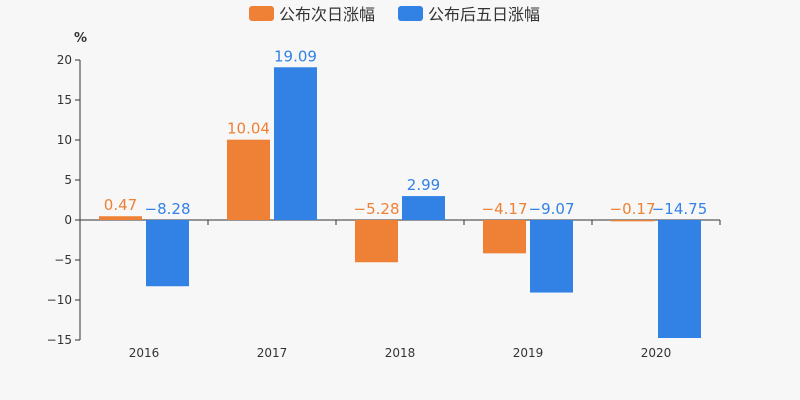 The height and width of the screenshot is (400, 800). Describe the element at coordinates (80, 38) in the screenshot. I see `y-axis-unit-label: %` at that location.